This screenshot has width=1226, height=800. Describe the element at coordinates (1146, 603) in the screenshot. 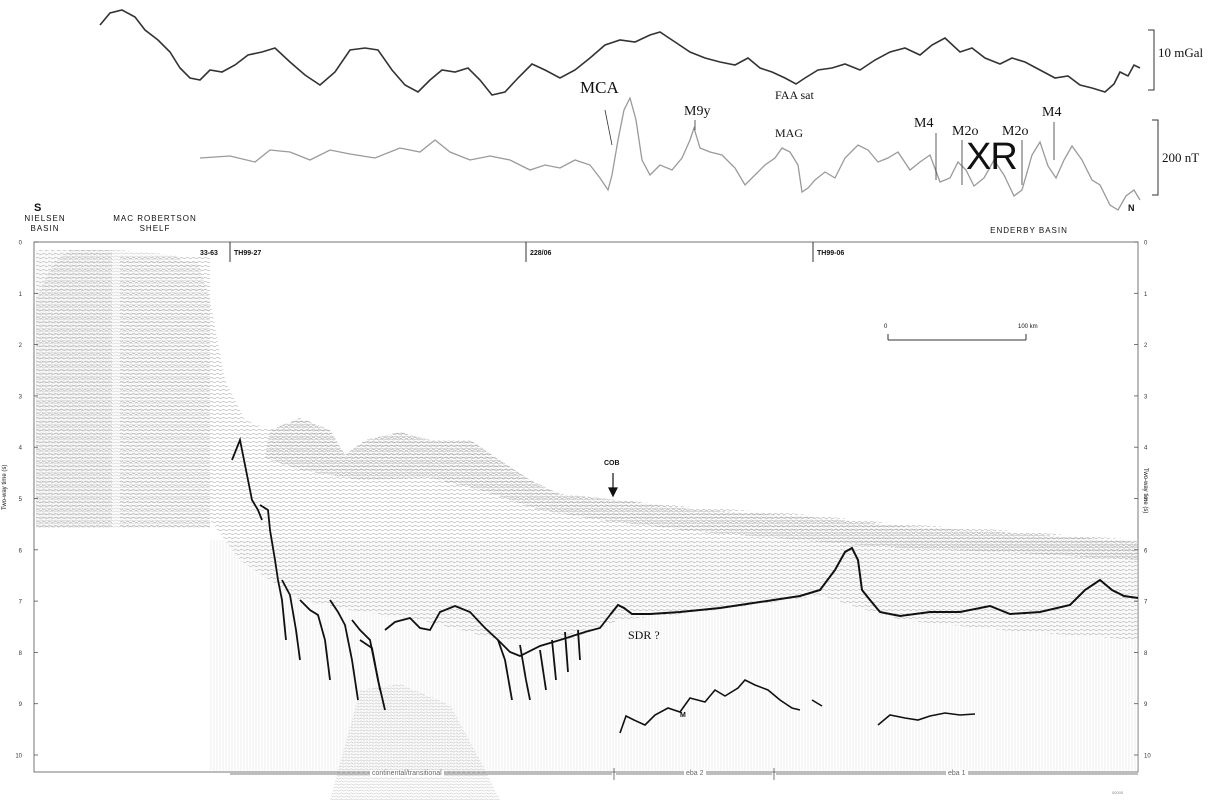

I see `right-tick-label: 7` at that location.